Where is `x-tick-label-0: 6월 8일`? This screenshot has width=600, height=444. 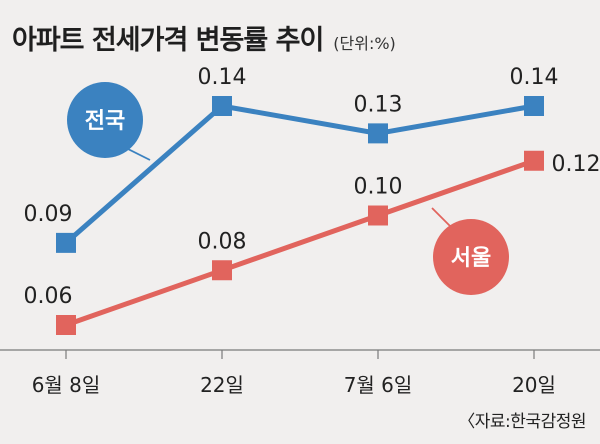 x-tick-label-0: 6월 8일 is located at coordinates (66, 385).